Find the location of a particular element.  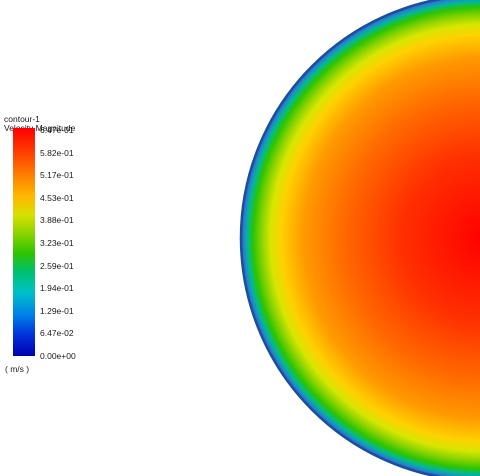

legend-subtitle: Velocity Magnitude is located at coordinates (40, 128).